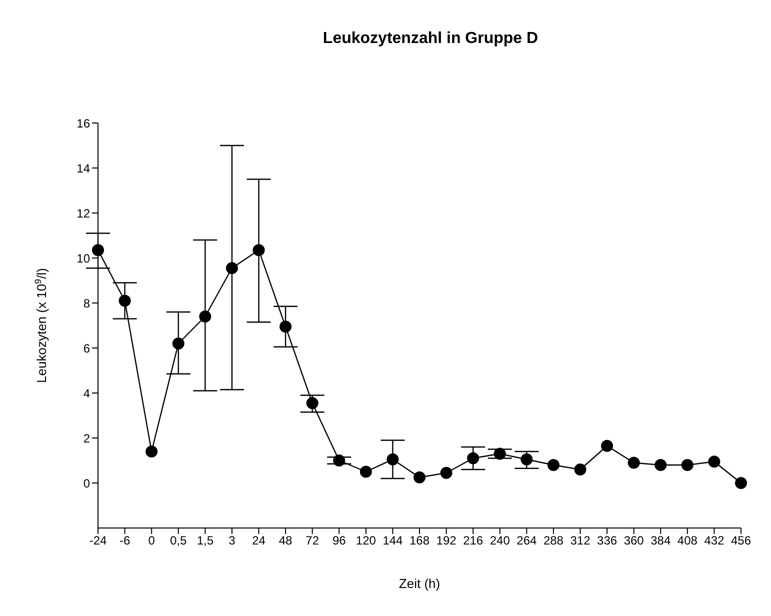  Describe the element at coordinates (660, 541) in the screenshot. I see `x-tick-label: 384` at that location.